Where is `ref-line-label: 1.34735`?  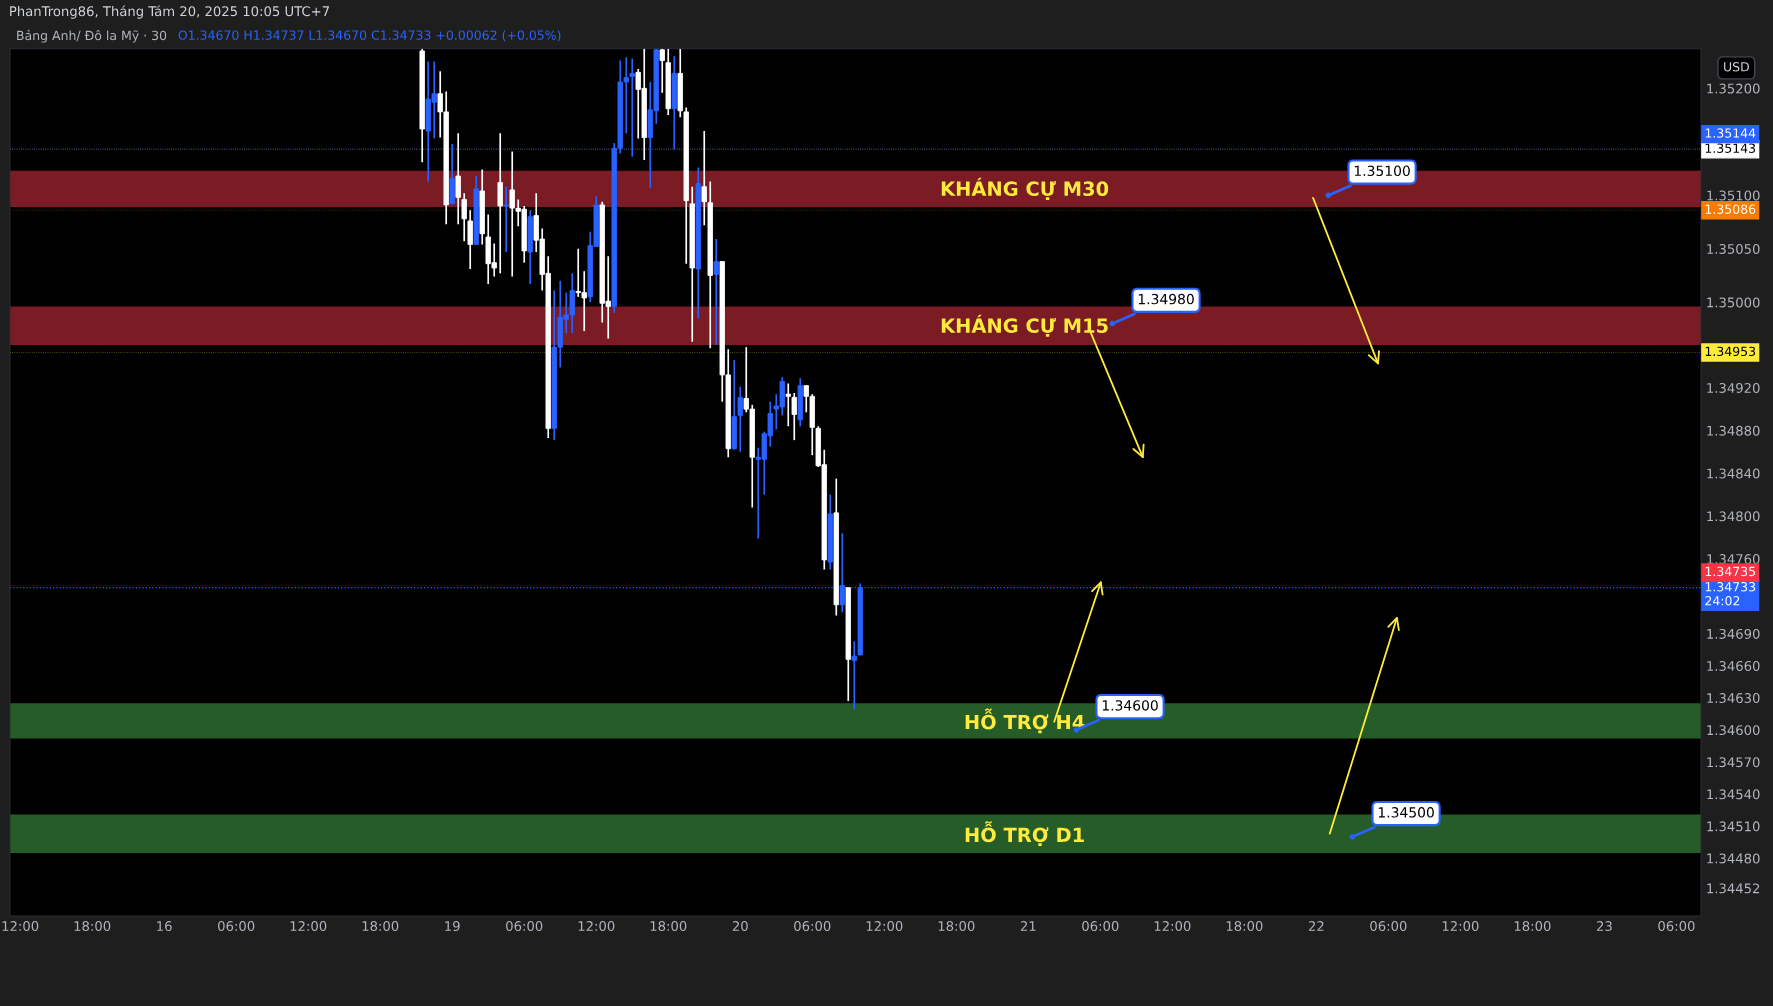
ref-line-label: 1.34735 is located at coordinates (1730, 571).